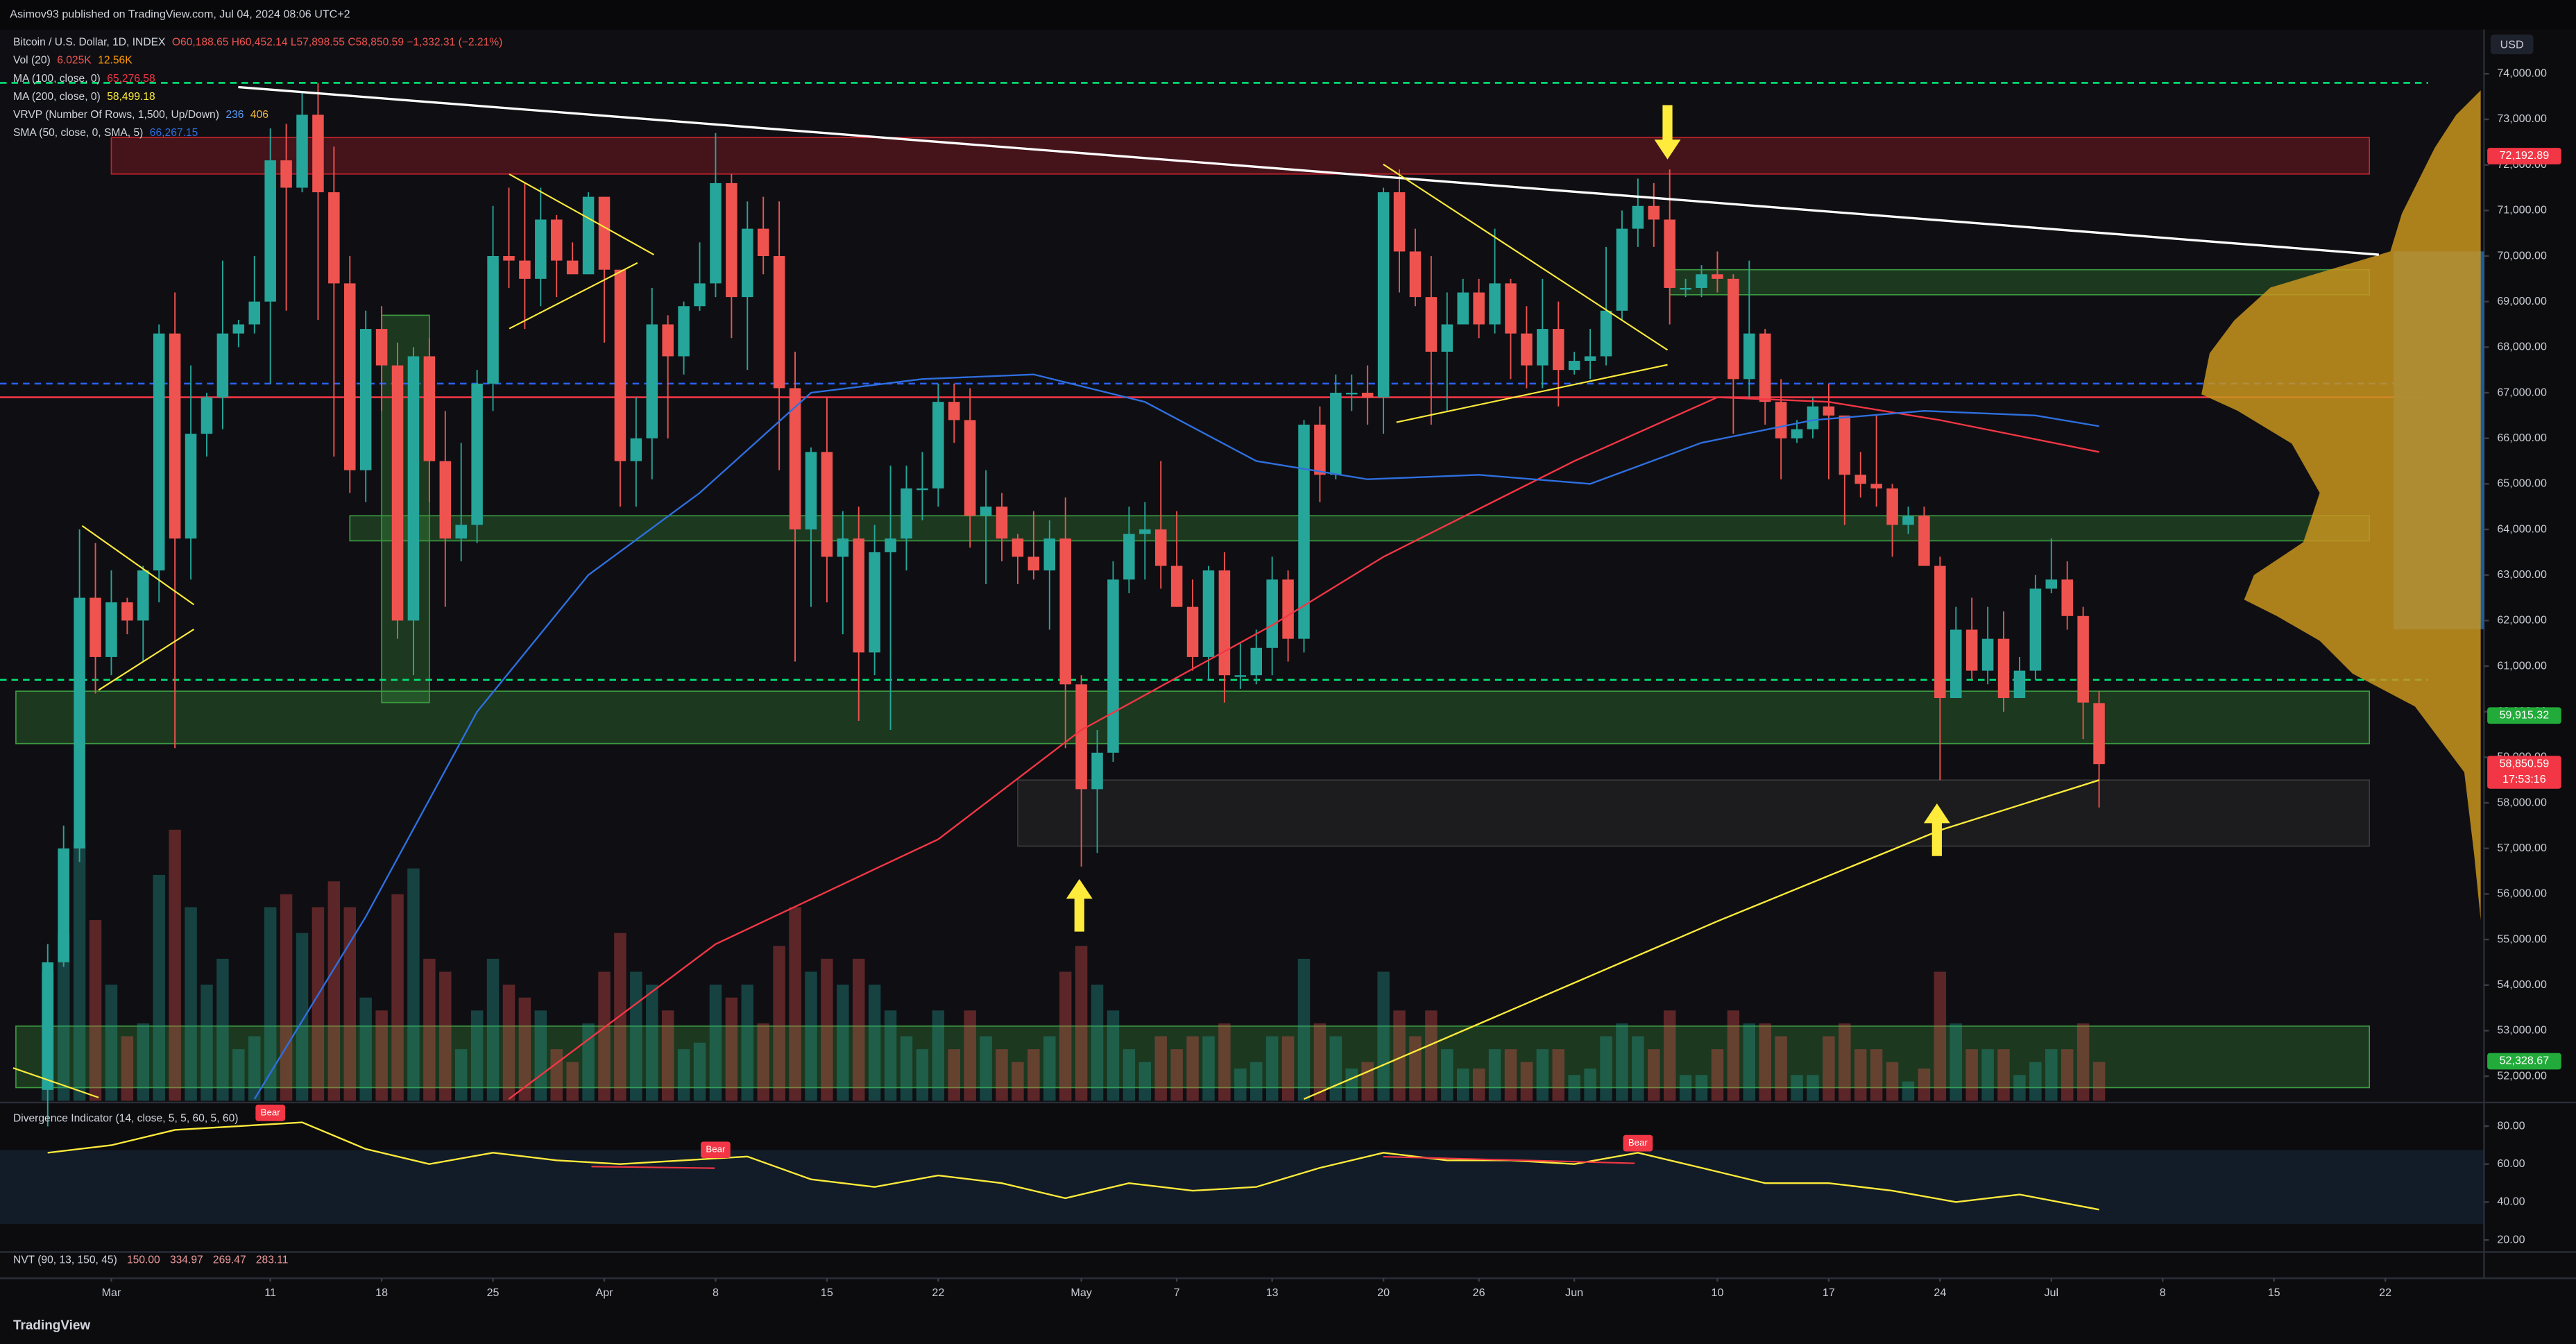 This screenshot has width=2576, height=1344. What do you see at coordinates (2522, 210) in the screenshot?
I see `y-tick-label: 71,000.00` at bounding box center [2522, 210].